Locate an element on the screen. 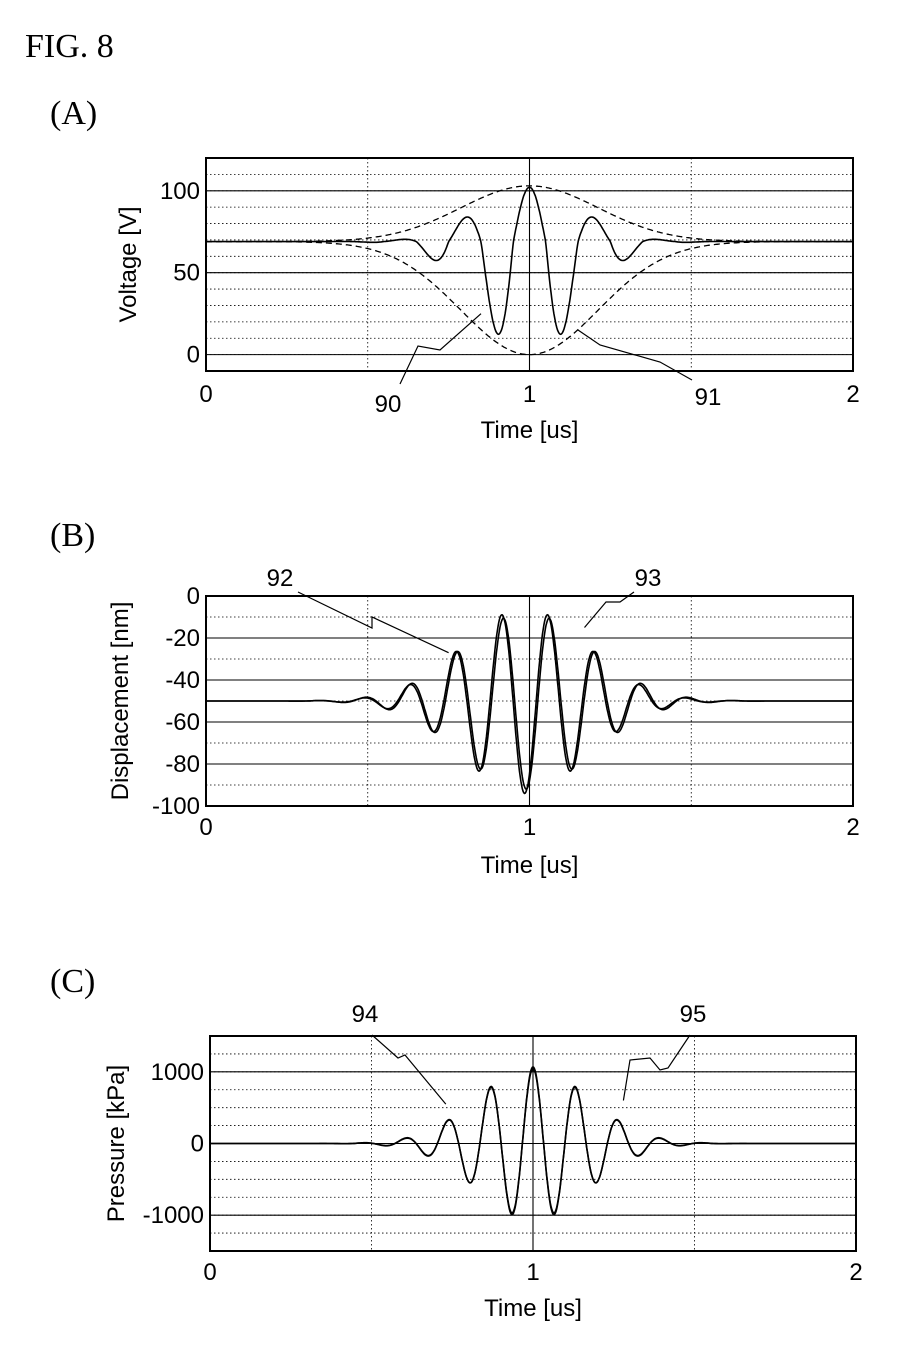  panel-label-a: (A) is located at coordinates (74, 113).